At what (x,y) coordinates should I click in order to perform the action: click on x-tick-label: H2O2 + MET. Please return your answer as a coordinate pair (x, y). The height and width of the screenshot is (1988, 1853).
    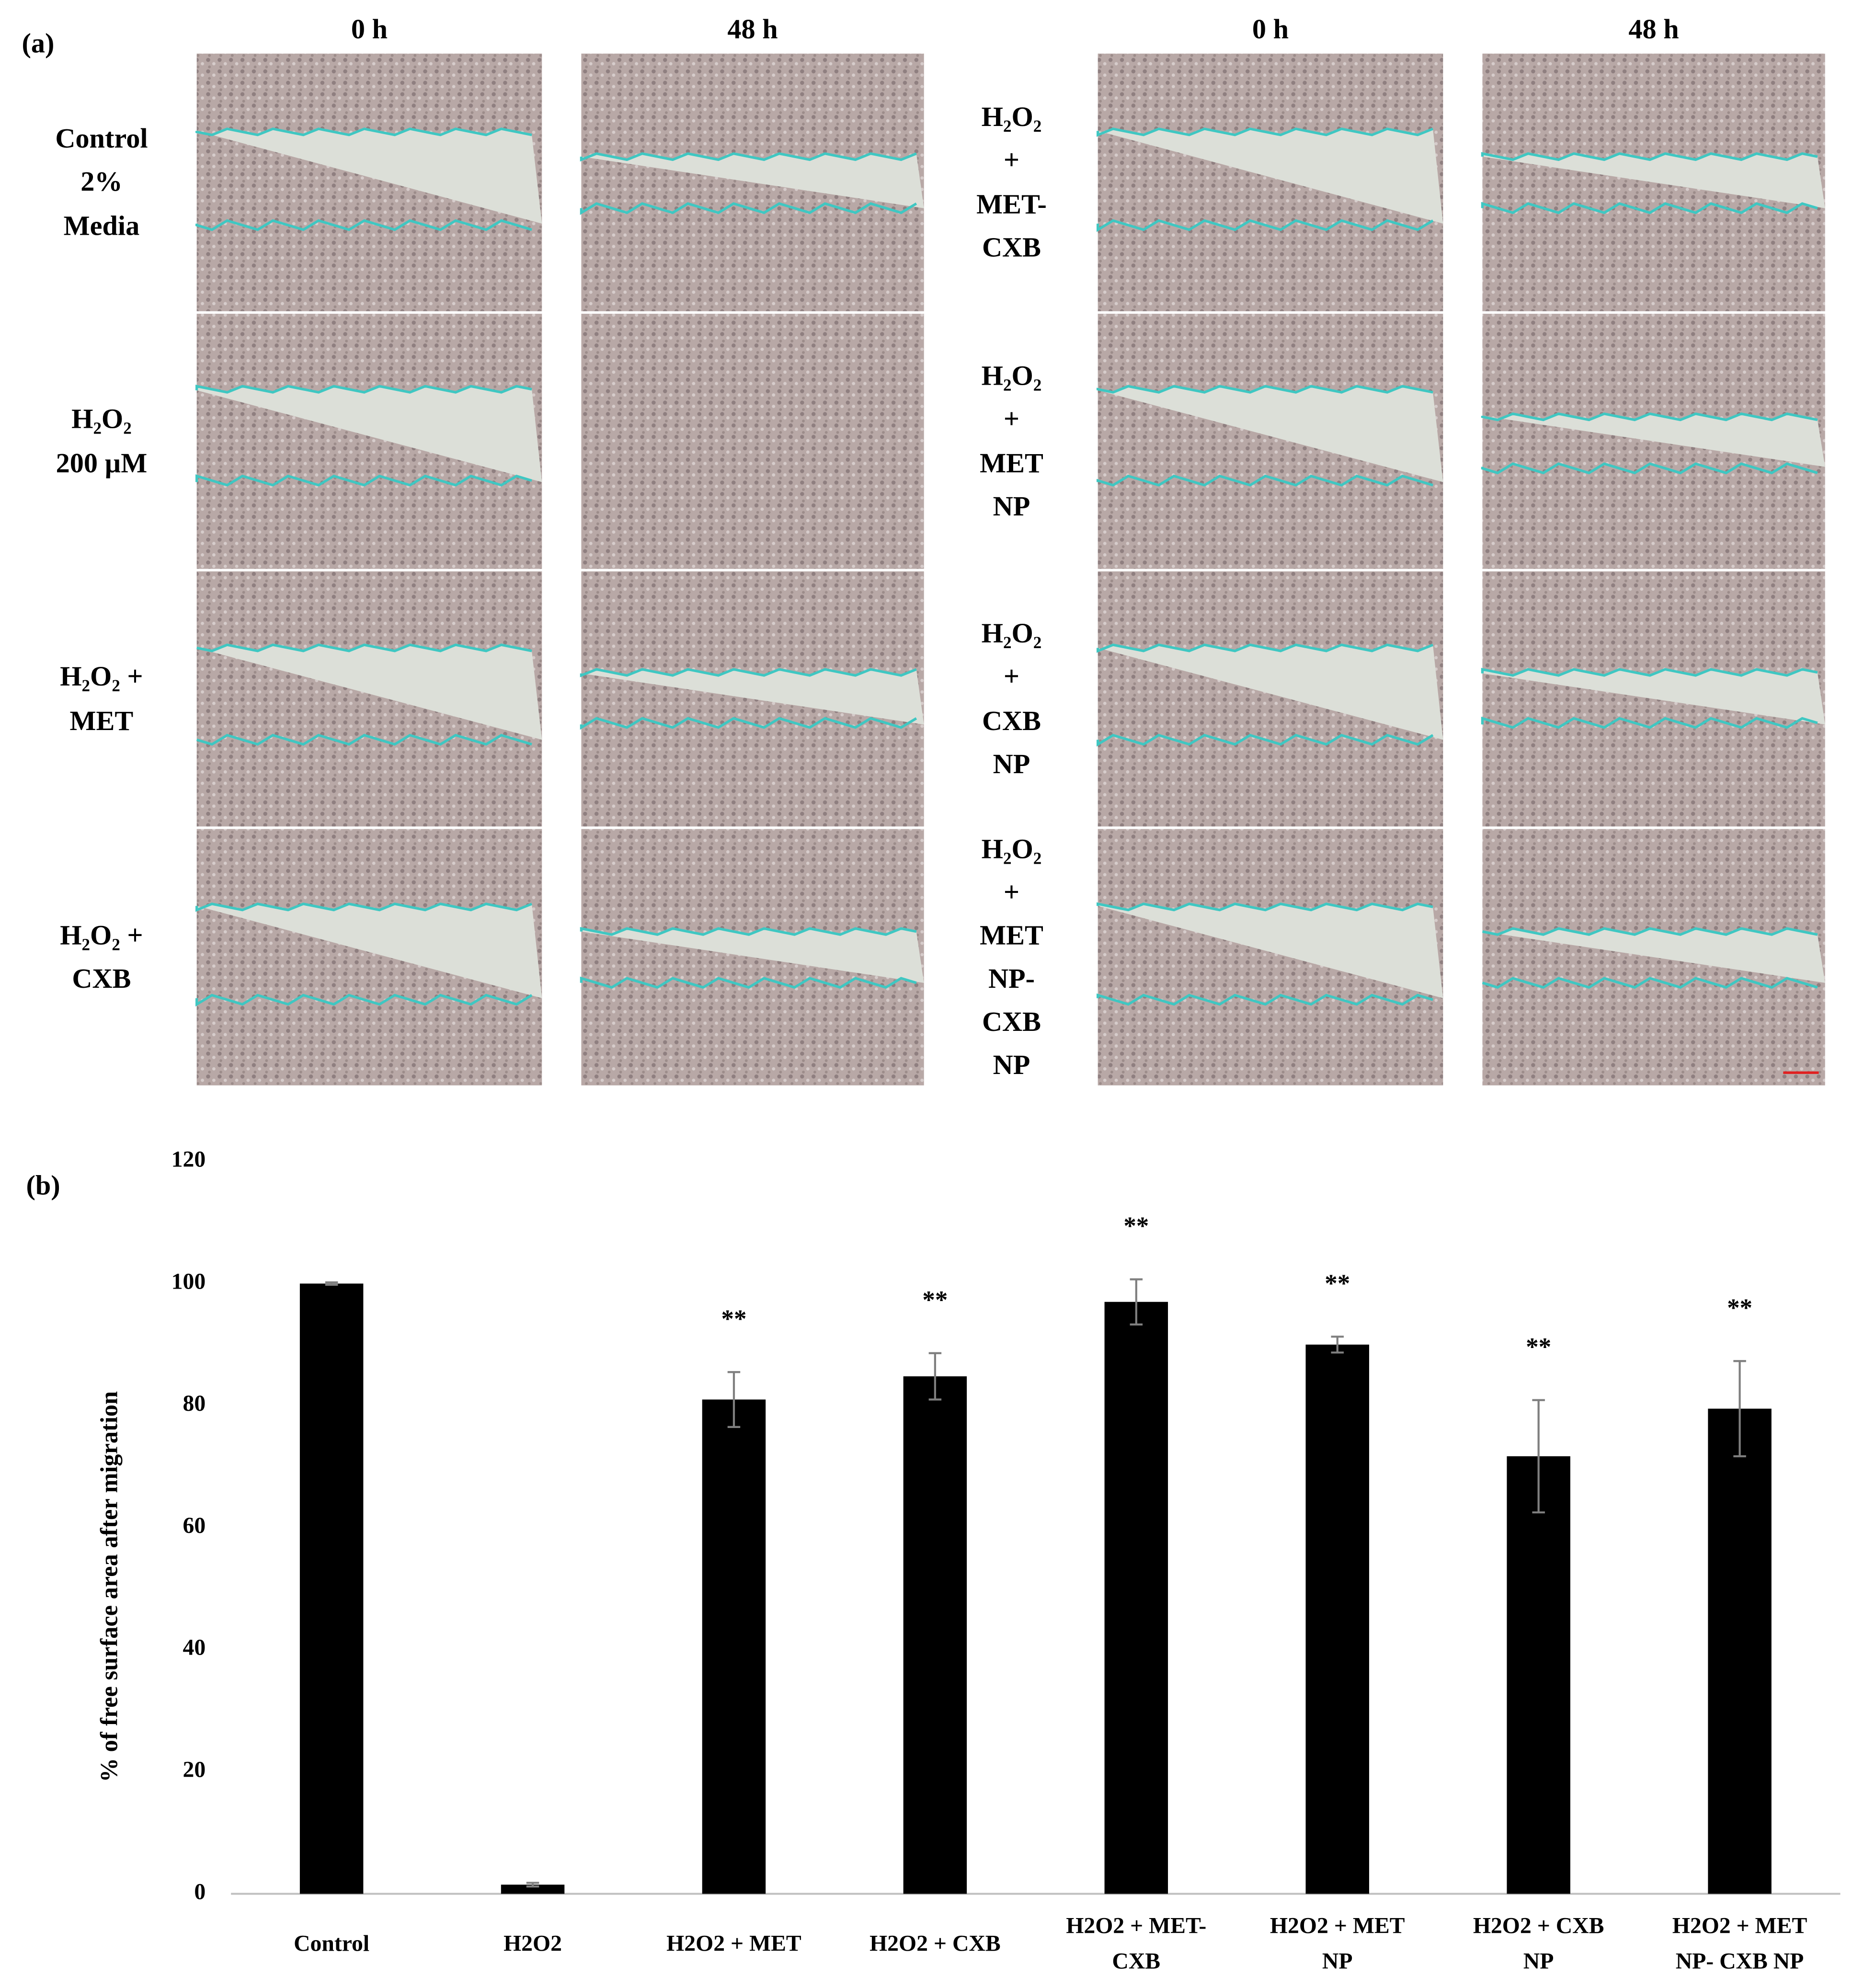
    Looking at the image, I should click on (733, 1943).